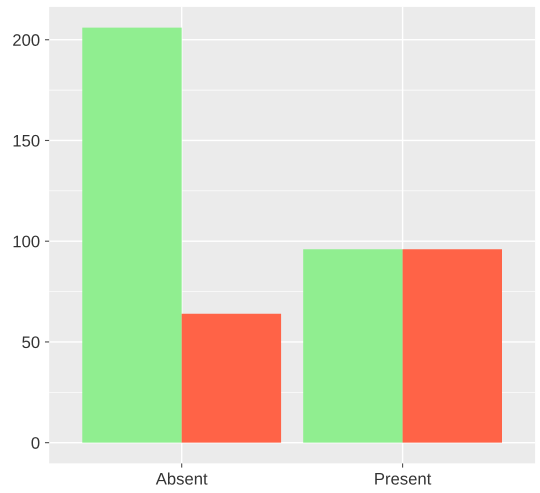 This screenshot has width=540, height=493. I want to click on y-tick-label: 150, so click(27, 140).